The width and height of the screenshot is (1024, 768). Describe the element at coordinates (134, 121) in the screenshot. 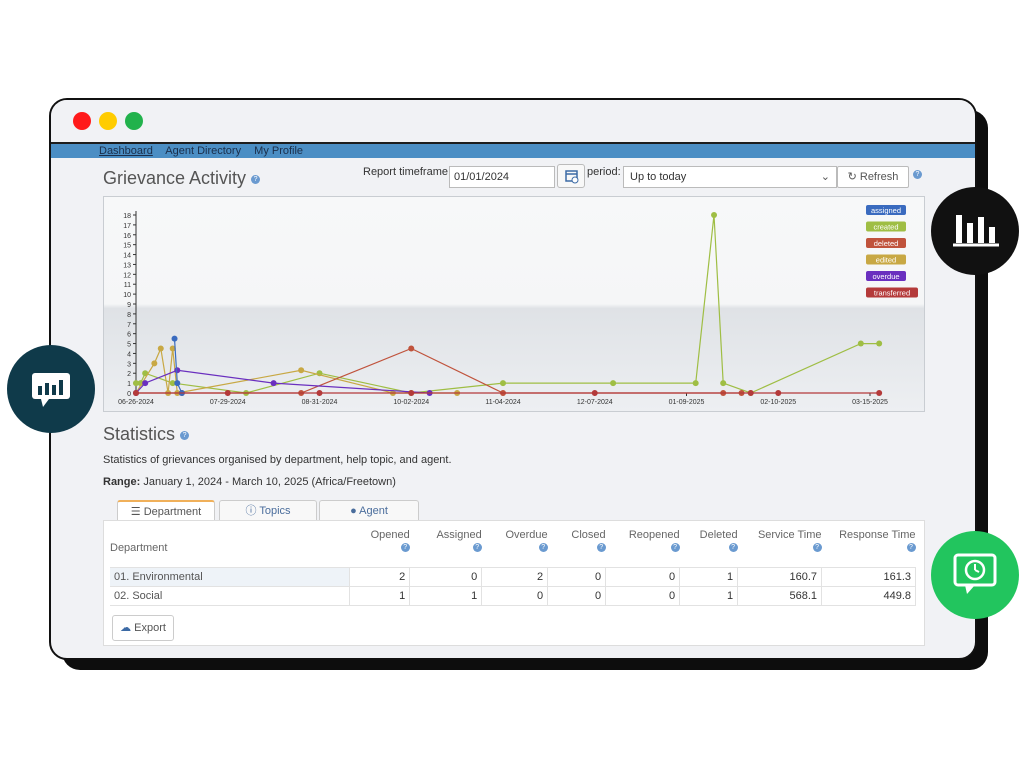

I see `maximize-window-button` at that location.